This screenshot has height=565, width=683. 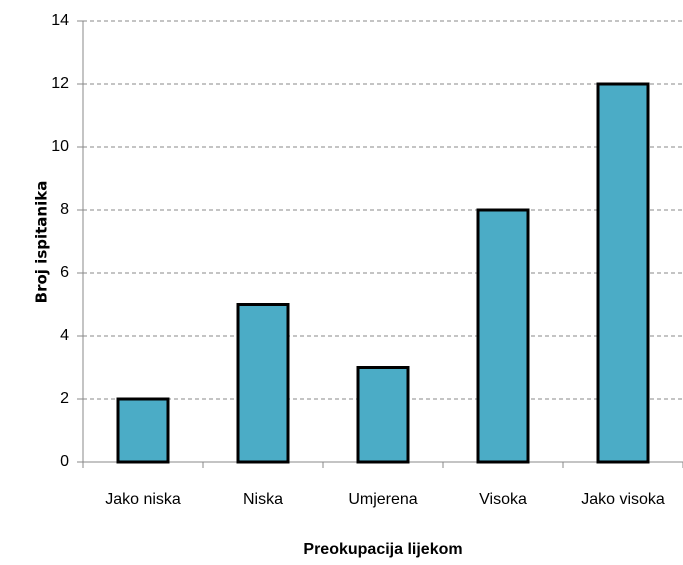 I want to click on y-tick-label: 0, so click(x=64, y=461).